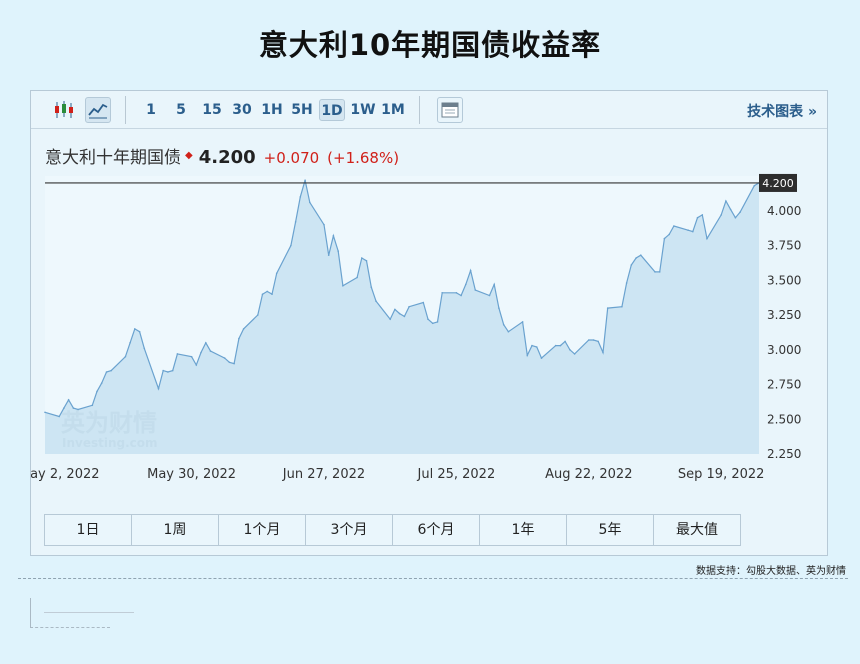 Image resolution: width=860 pixels, height=664 pixels. What do you see at coordinates (272, 110) in the screenshot?
I see `interval-1h-button: 1H` at bounding box center [272, 110].